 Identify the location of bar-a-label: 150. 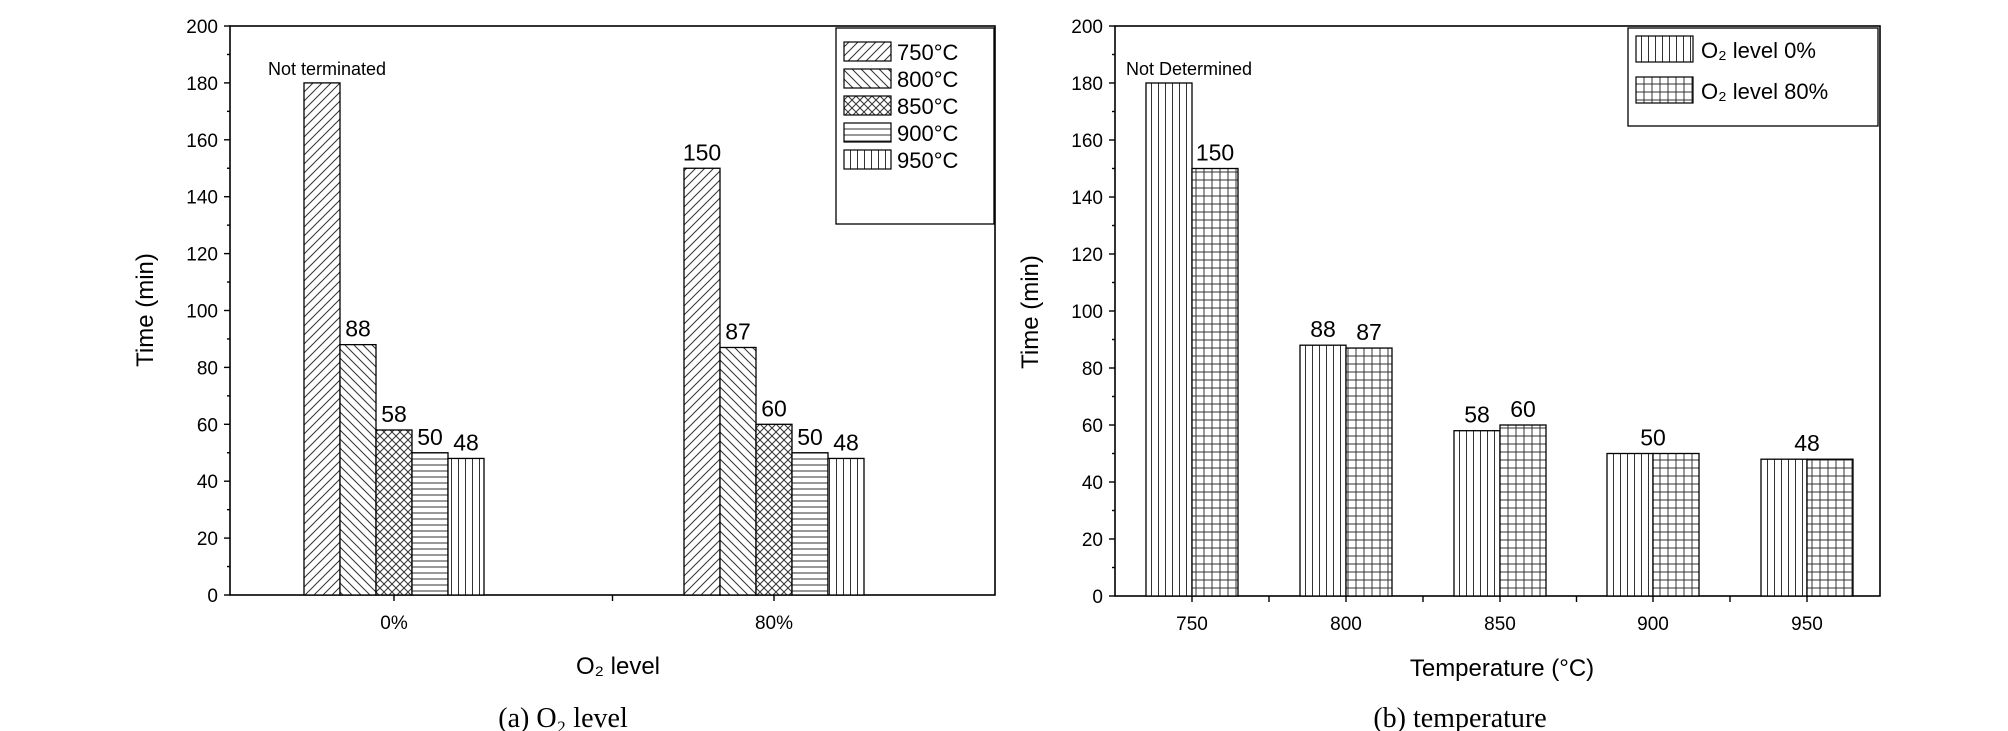
(702, 152).